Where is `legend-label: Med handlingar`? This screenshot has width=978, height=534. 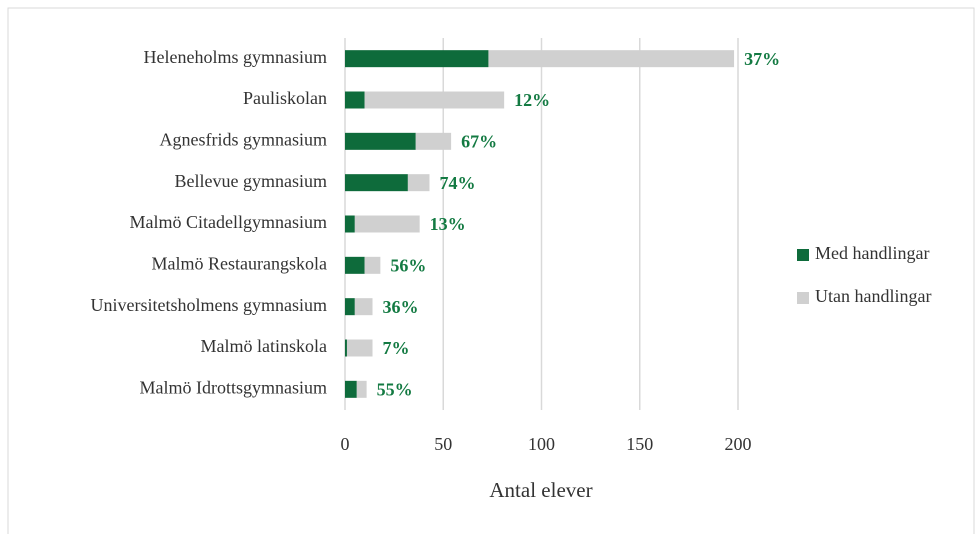 legend-label: Med handlingar is located at coordinates (872, 253).